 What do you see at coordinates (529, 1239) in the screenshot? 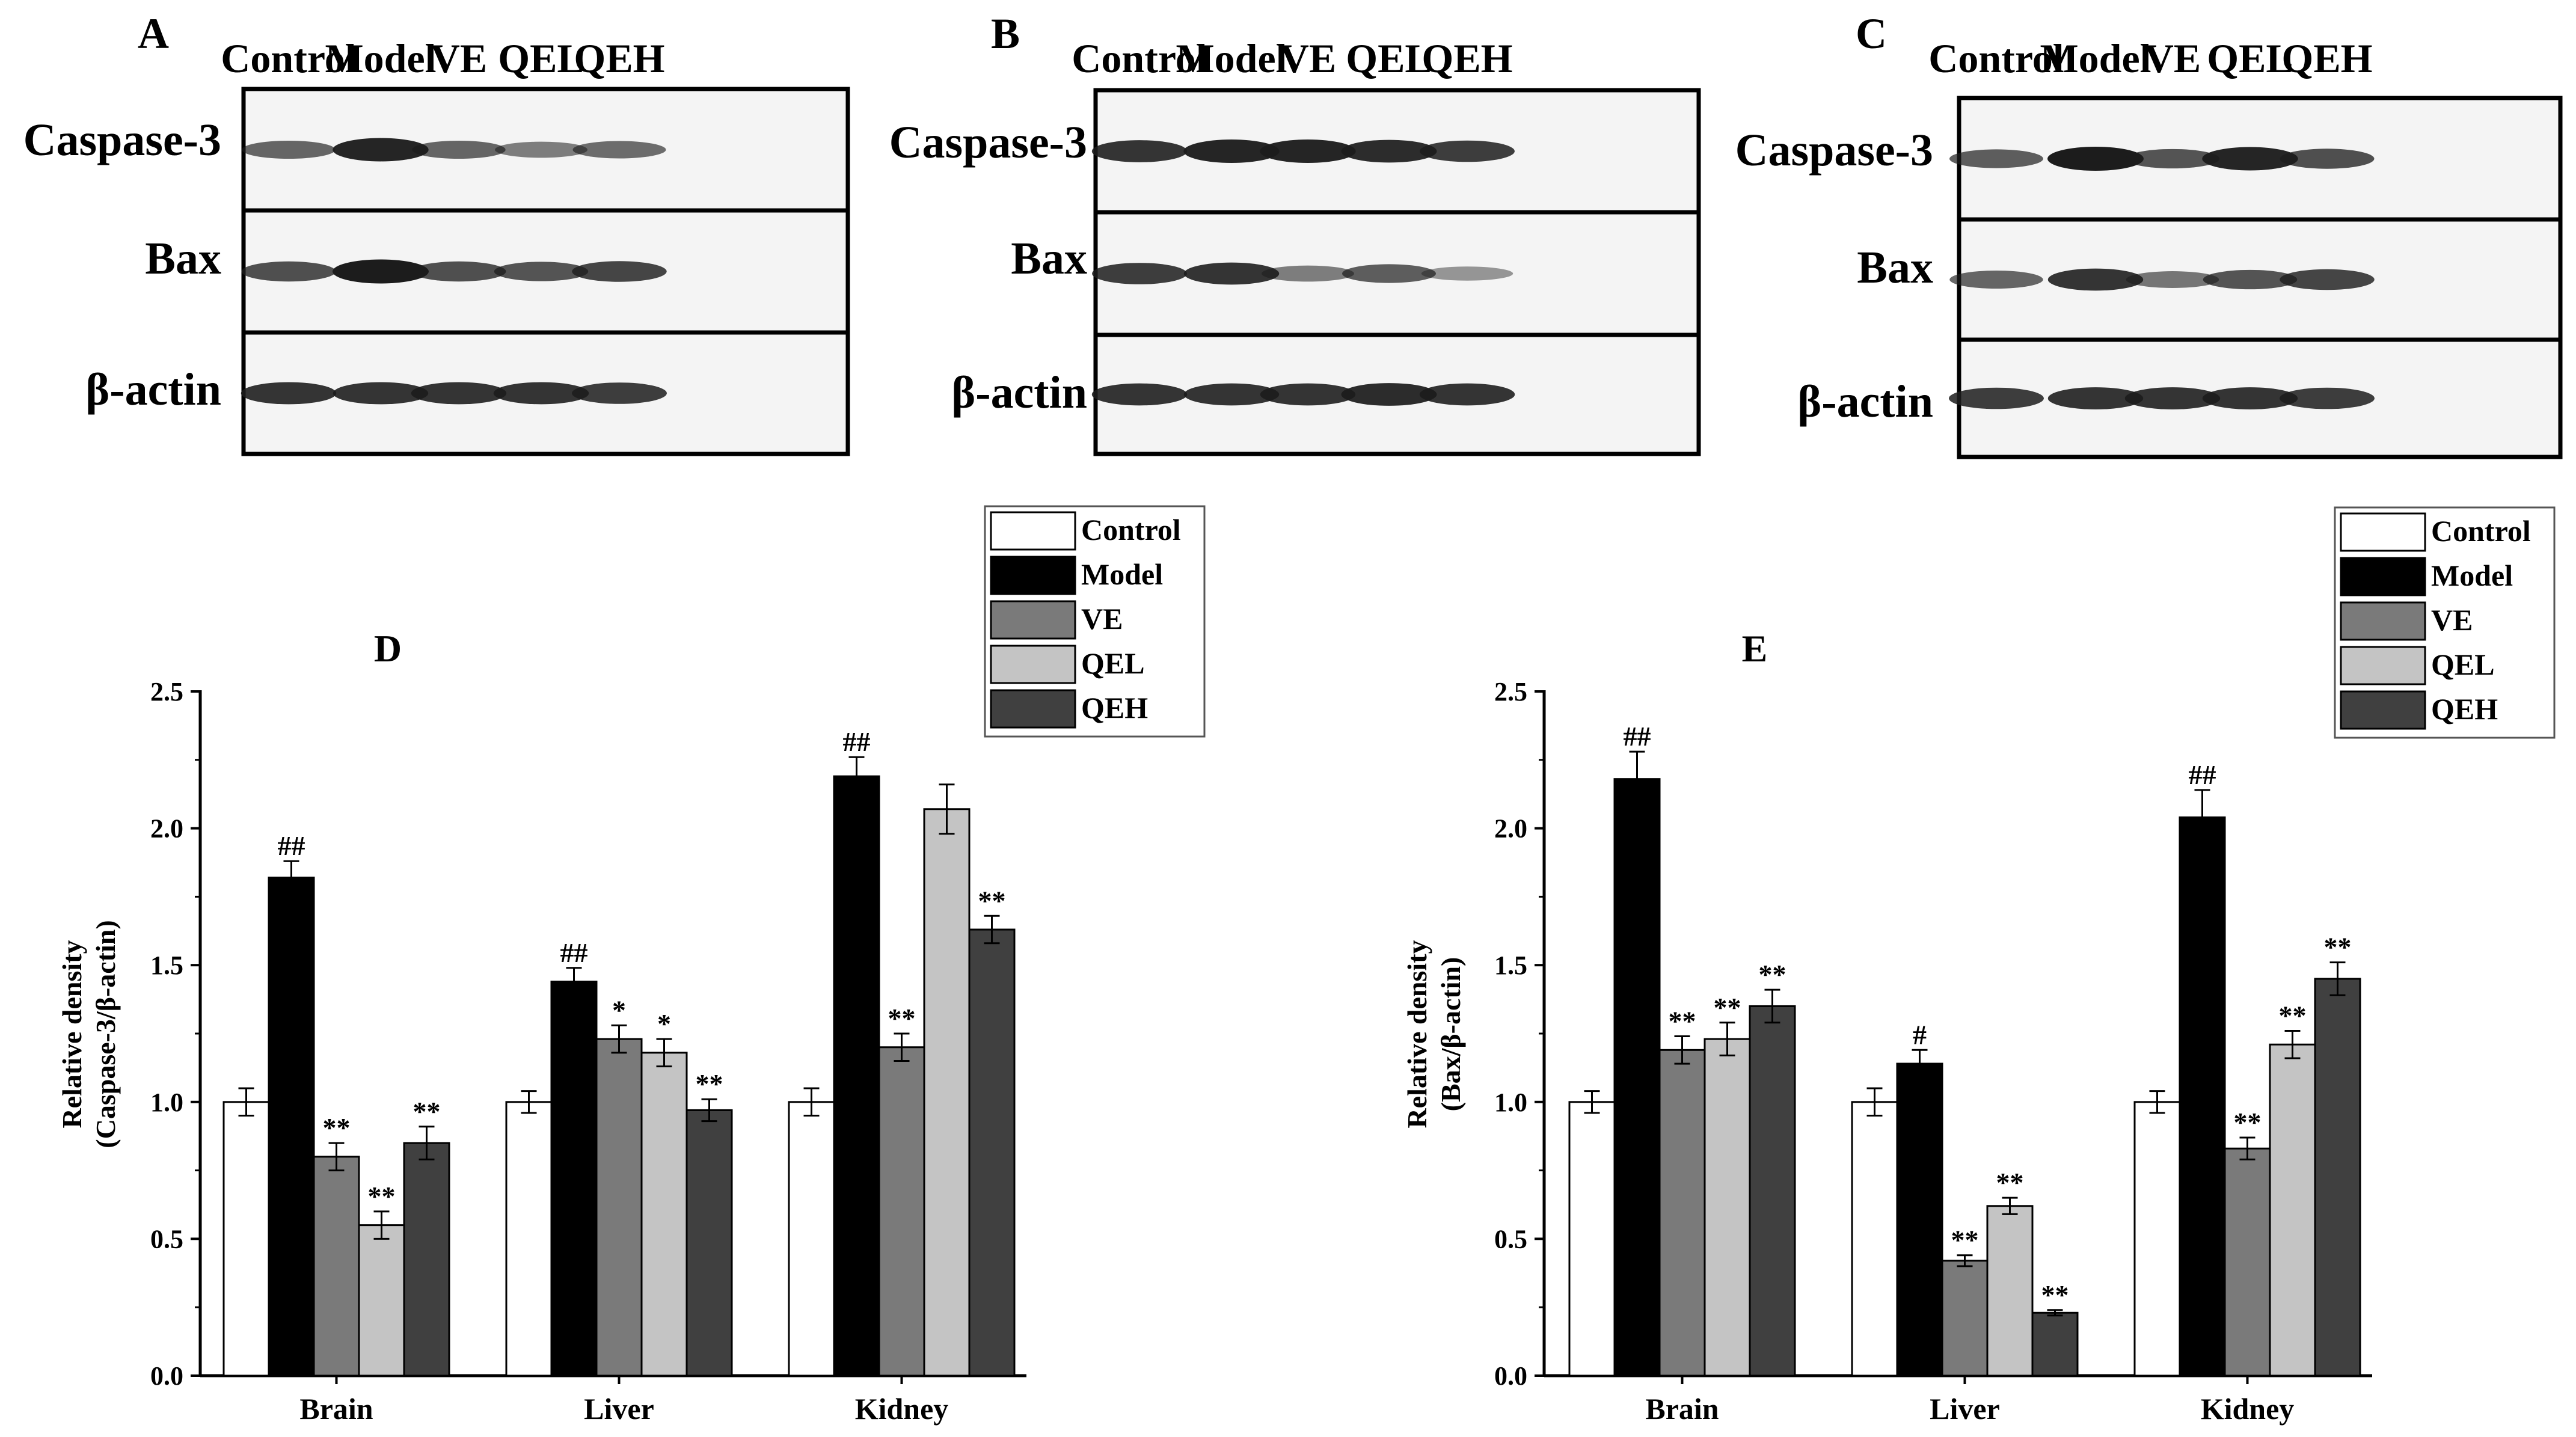
I see `bar-control-liver` at bounding box center [529, 1239].